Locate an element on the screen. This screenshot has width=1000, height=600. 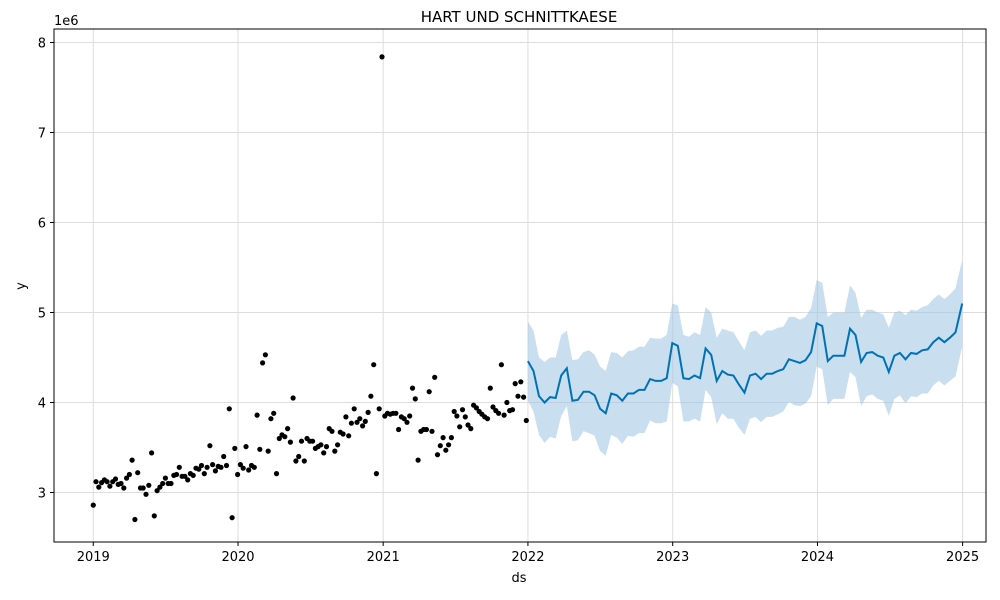
x-tick-label: 2025 is located at coordinates (962, 557).